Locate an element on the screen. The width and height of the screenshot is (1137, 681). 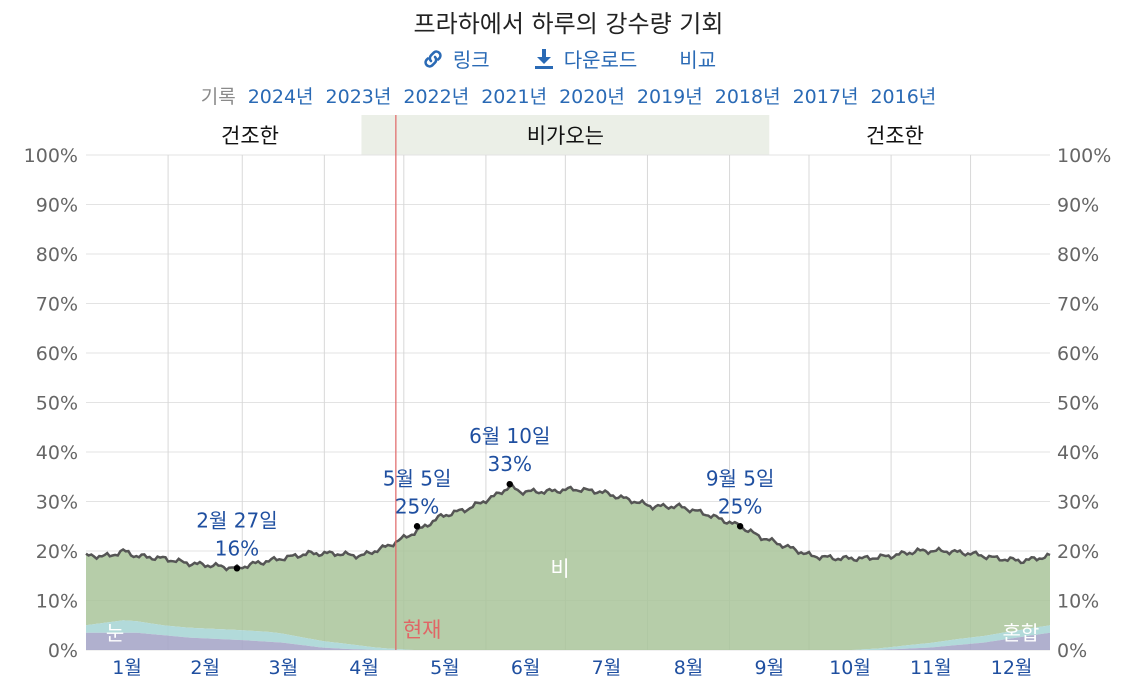
precipitation-line is located at coordinates (568, 527).